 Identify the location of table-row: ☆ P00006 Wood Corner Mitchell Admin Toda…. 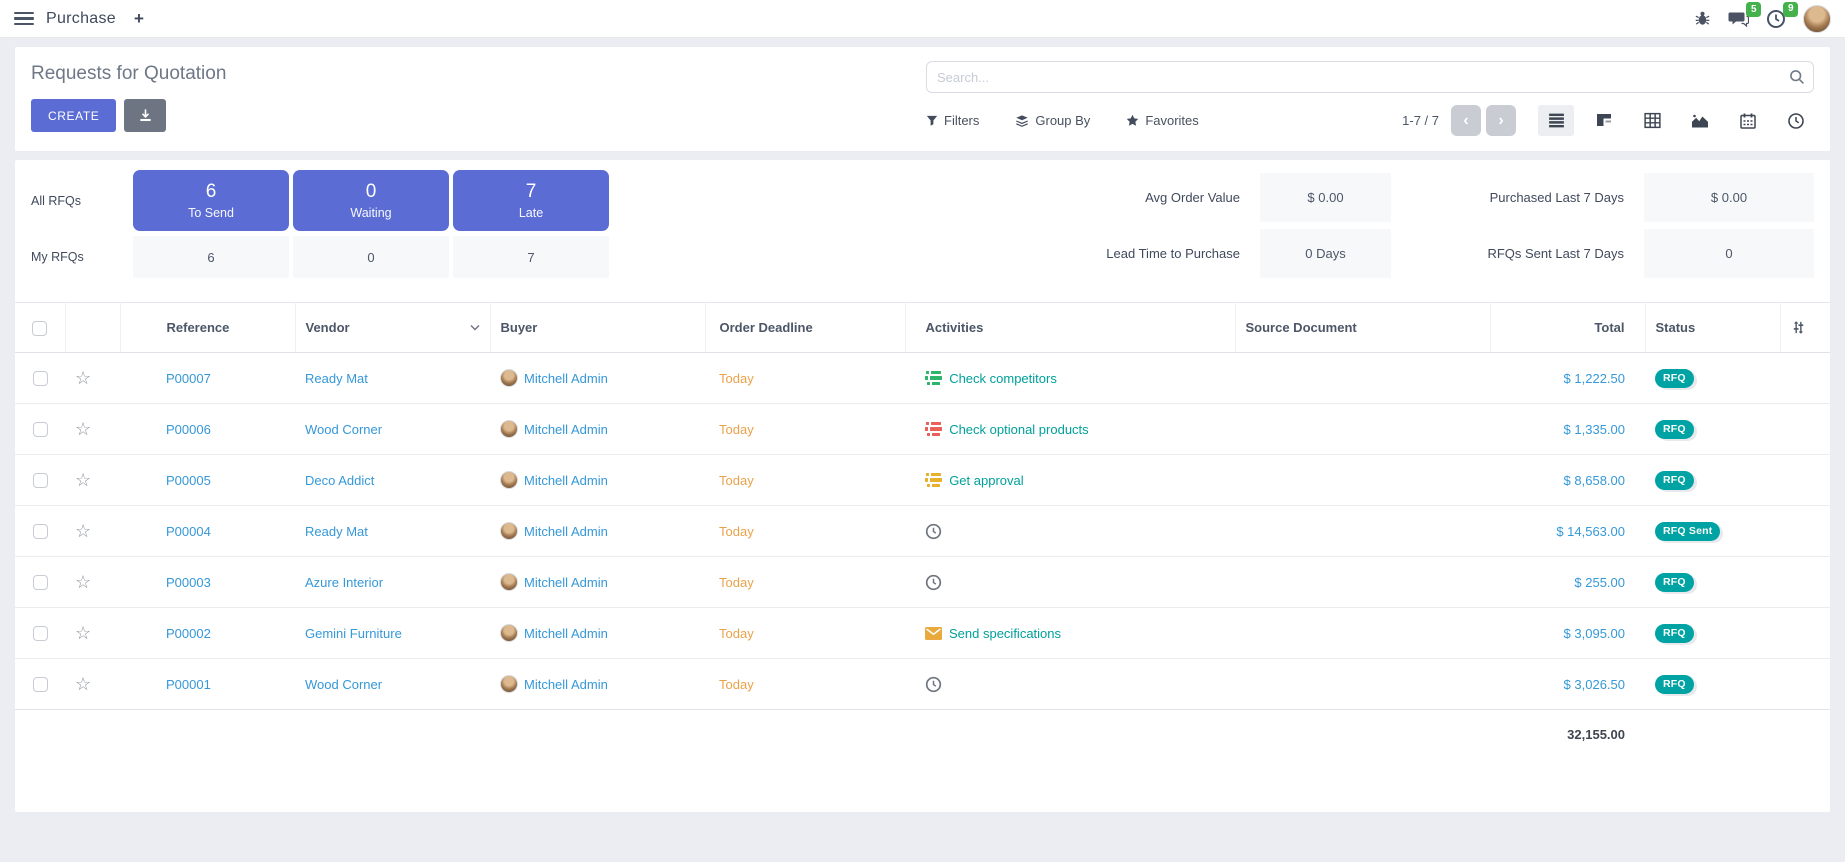
(922, 429).